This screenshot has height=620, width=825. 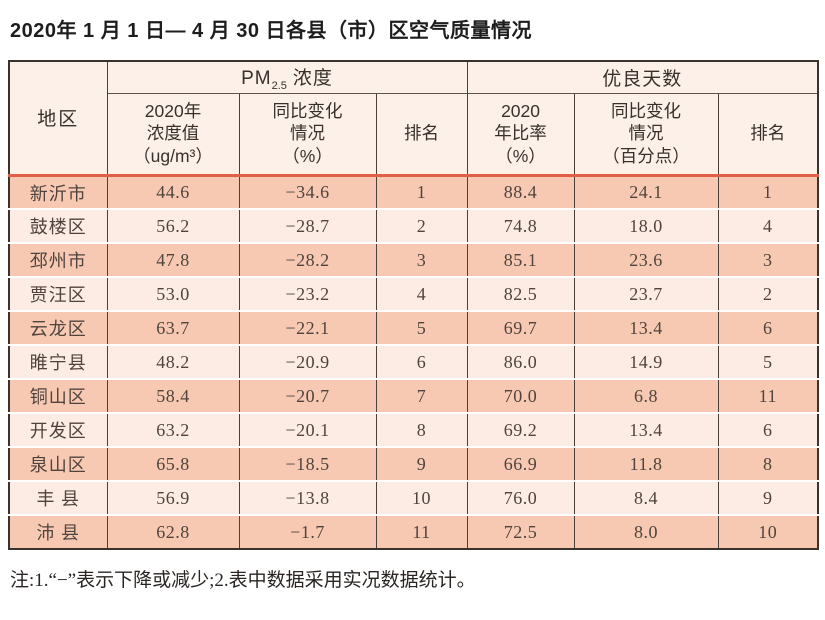 What do you see at coordinates (307, 294) in the screenshot?
I see `cell-pm-change: −23.2` at bounding box center [307, 294].